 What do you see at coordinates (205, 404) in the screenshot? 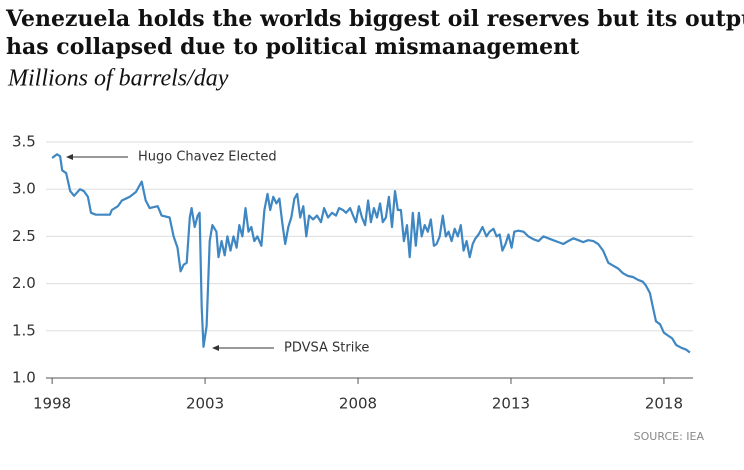
I see `x-tick-label: 2003` at bounding box center [205, 404].